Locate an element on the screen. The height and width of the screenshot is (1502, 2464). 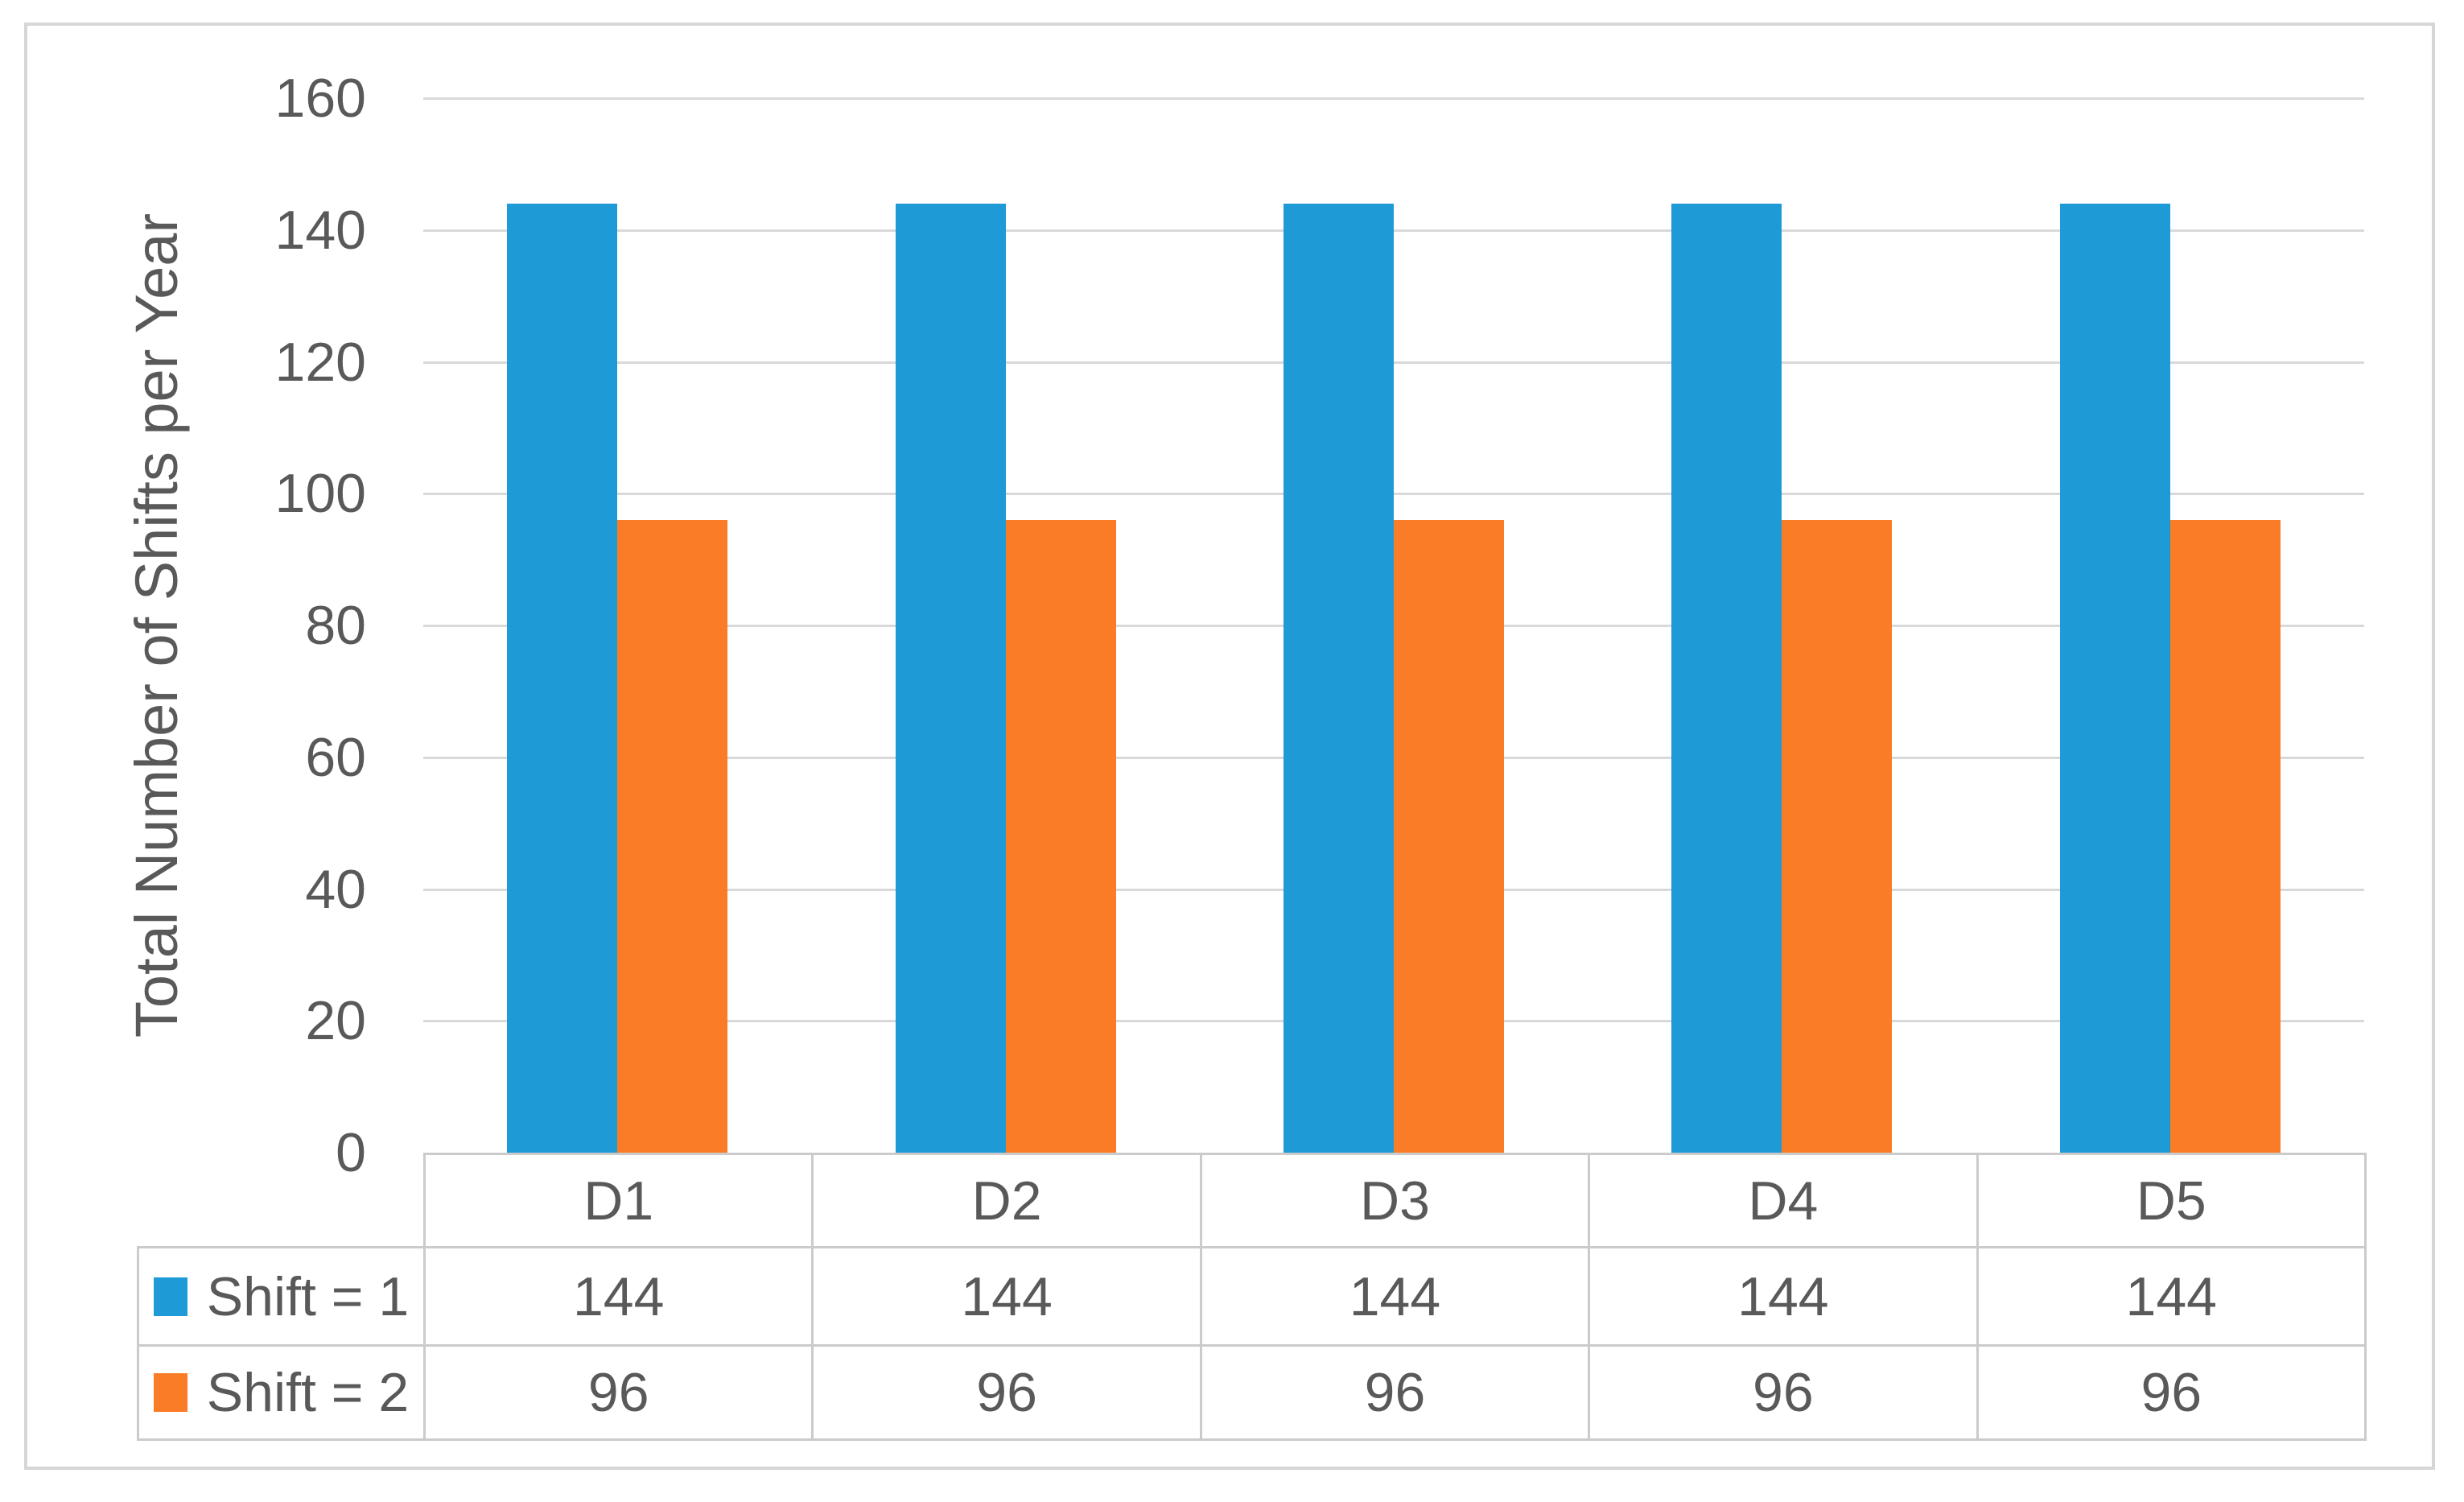
legend-cell-series-1: Shift = 1 is located at coordinates (281, 1296).